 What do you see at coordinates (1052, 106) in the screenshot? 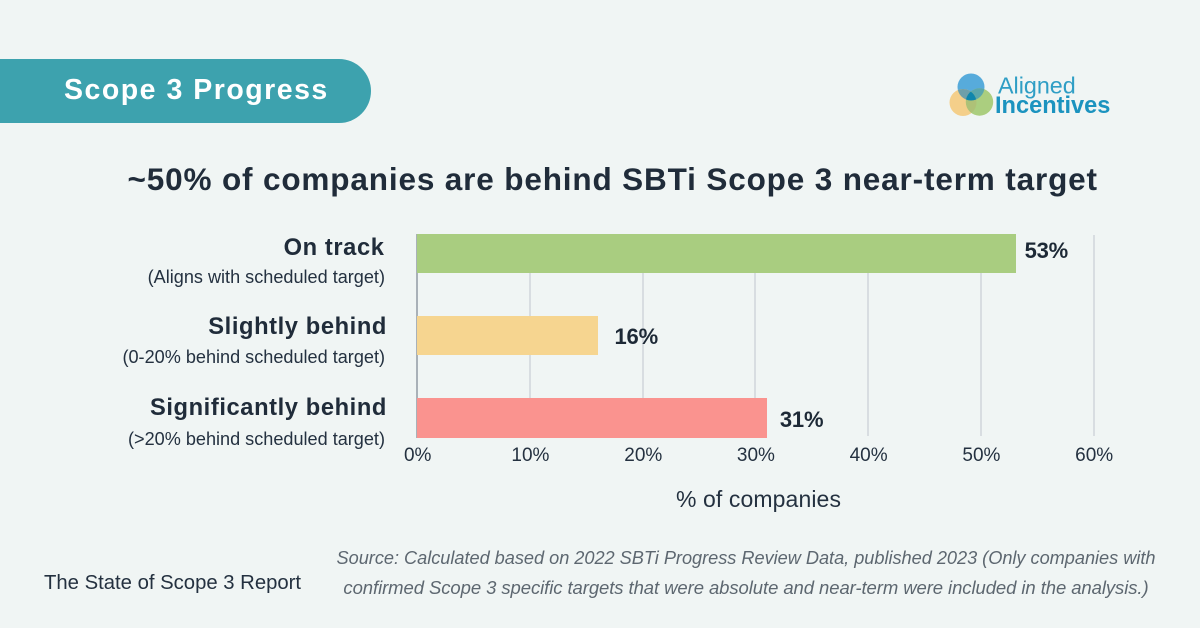
I see `svg-text: Incentives` at bounding box center [1052, 106].